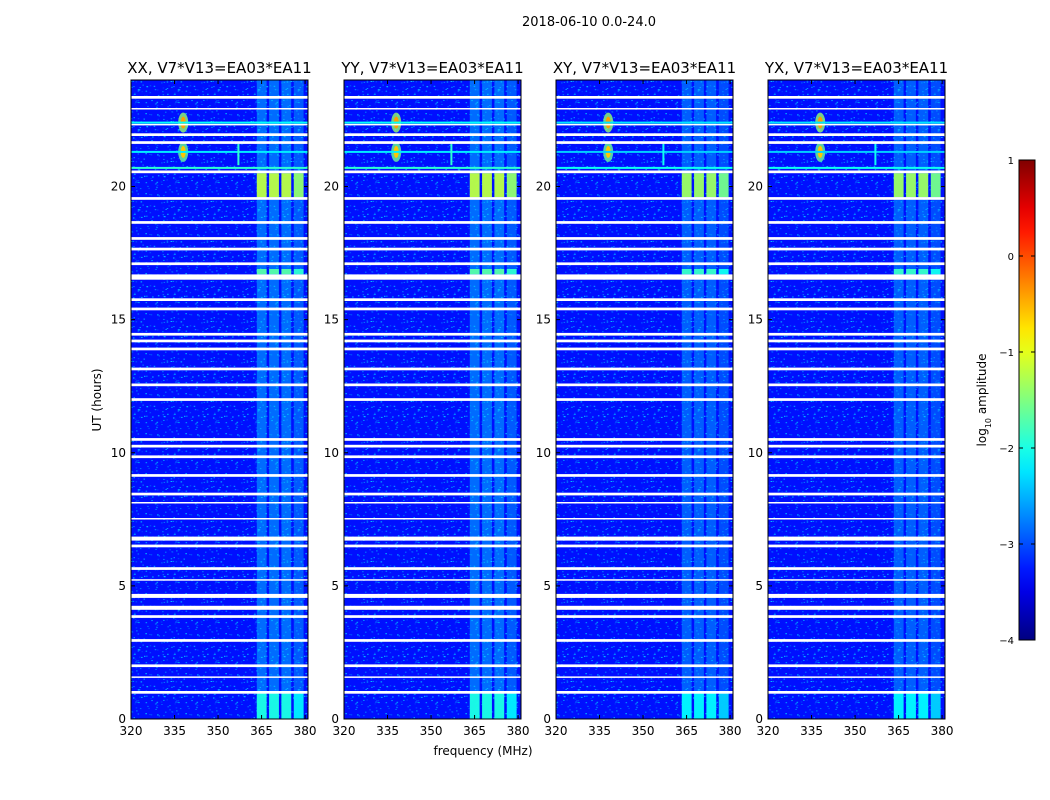  I want to click on figure-title: 2018-06-10 0.0-24.0, so click(589, 22).